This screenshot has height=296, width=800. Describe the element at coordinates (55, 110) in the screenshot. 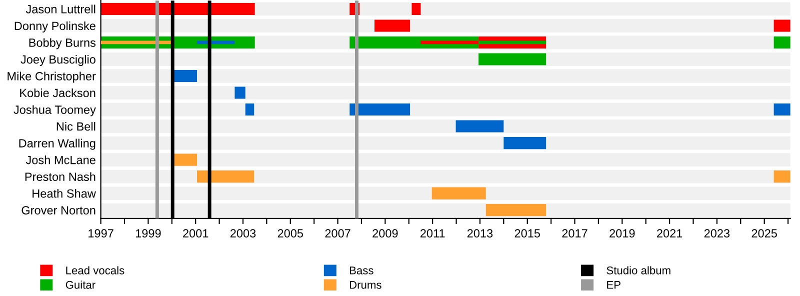

I see `y-tick-label: Joshua Toomey` at that location.